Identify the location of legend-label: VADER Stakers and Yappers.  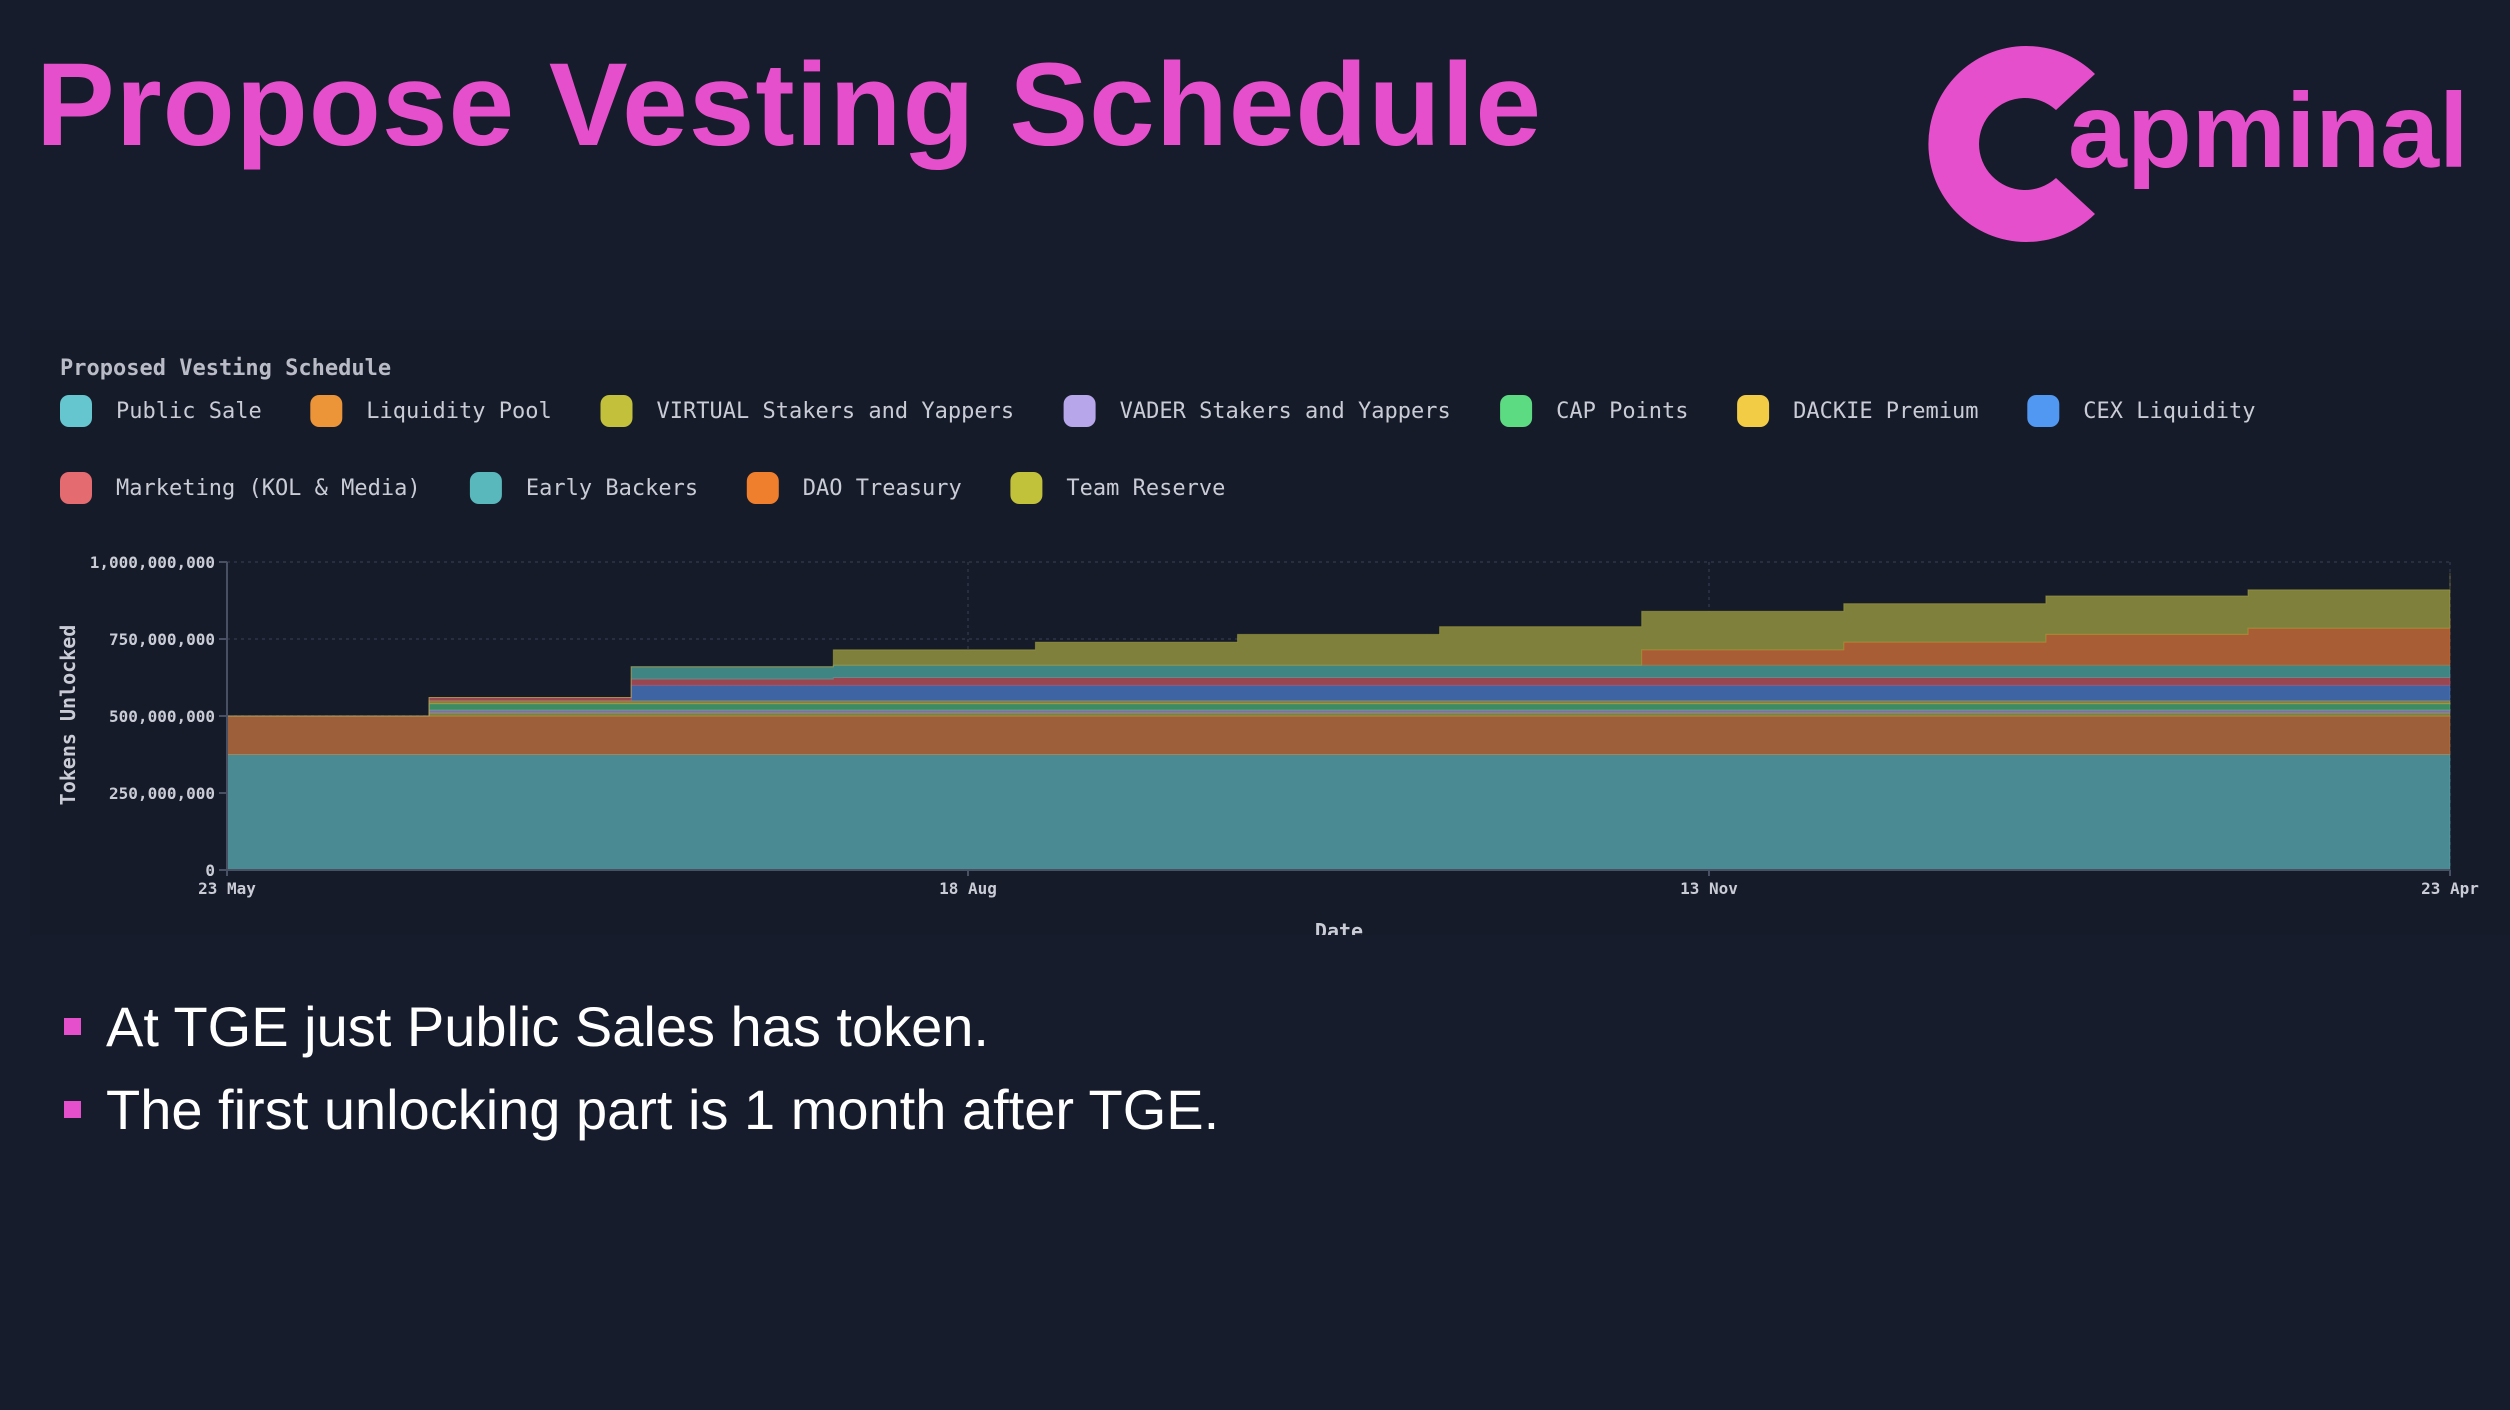
(1285, 411).